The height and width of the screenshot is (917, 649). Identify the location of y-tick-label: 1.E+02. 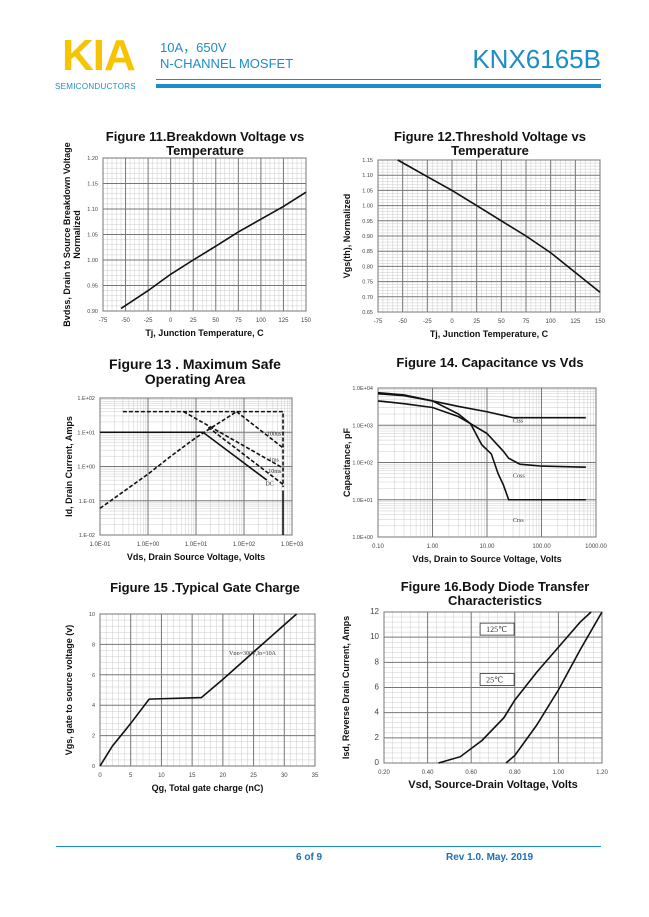
(86, 399).